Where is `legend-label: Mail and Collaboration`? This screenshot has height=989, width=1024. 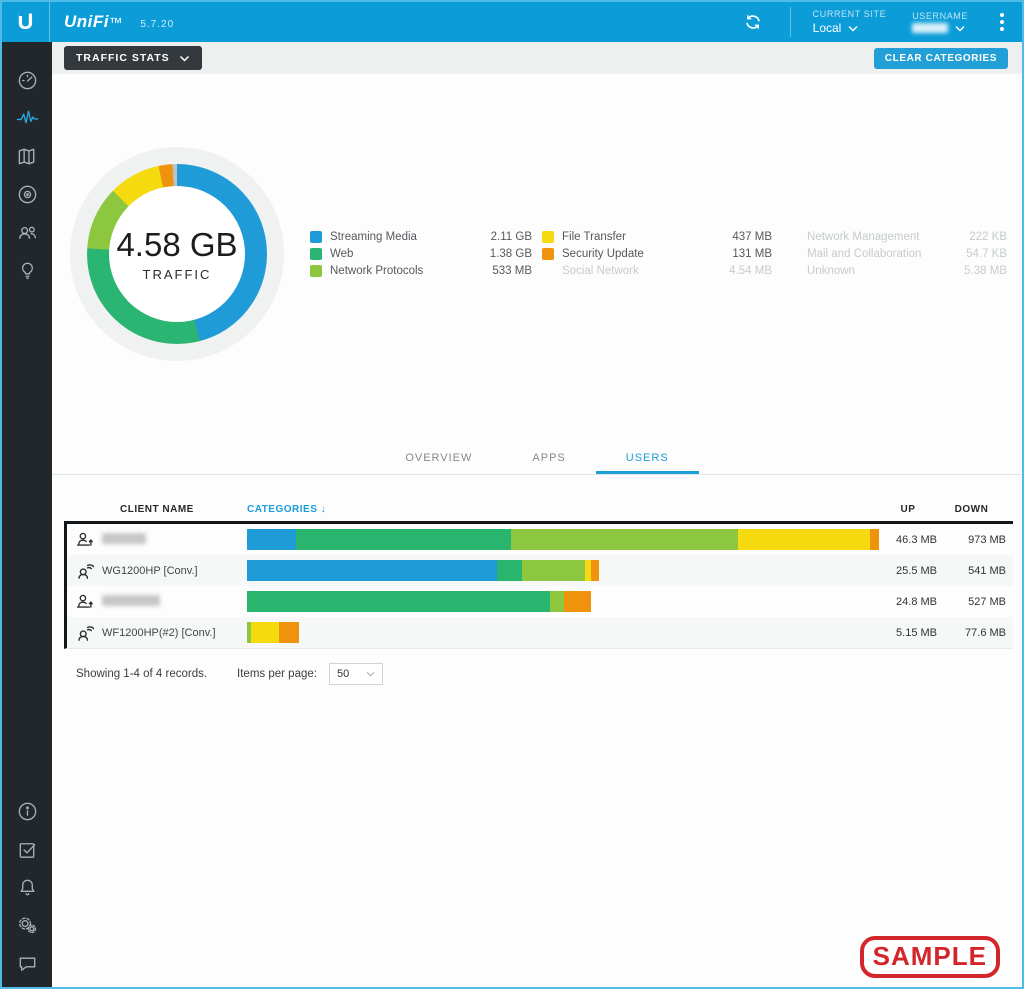
legend-label: Mail and Collaboration is located at coordinates (864, 254).